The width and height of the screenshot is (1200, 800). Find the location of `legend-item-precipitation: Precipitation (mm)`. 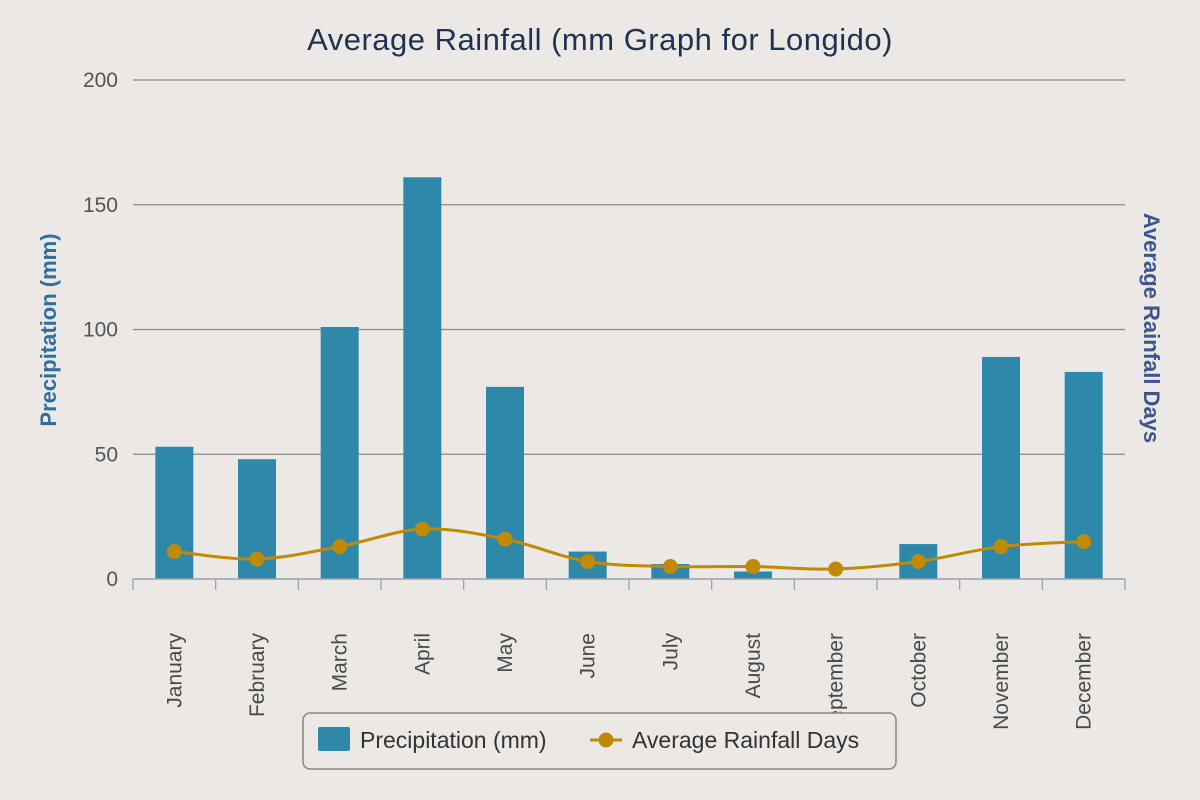

legend-item-precipitation: Precipitation (mm) is located at coordinates (432, 740).